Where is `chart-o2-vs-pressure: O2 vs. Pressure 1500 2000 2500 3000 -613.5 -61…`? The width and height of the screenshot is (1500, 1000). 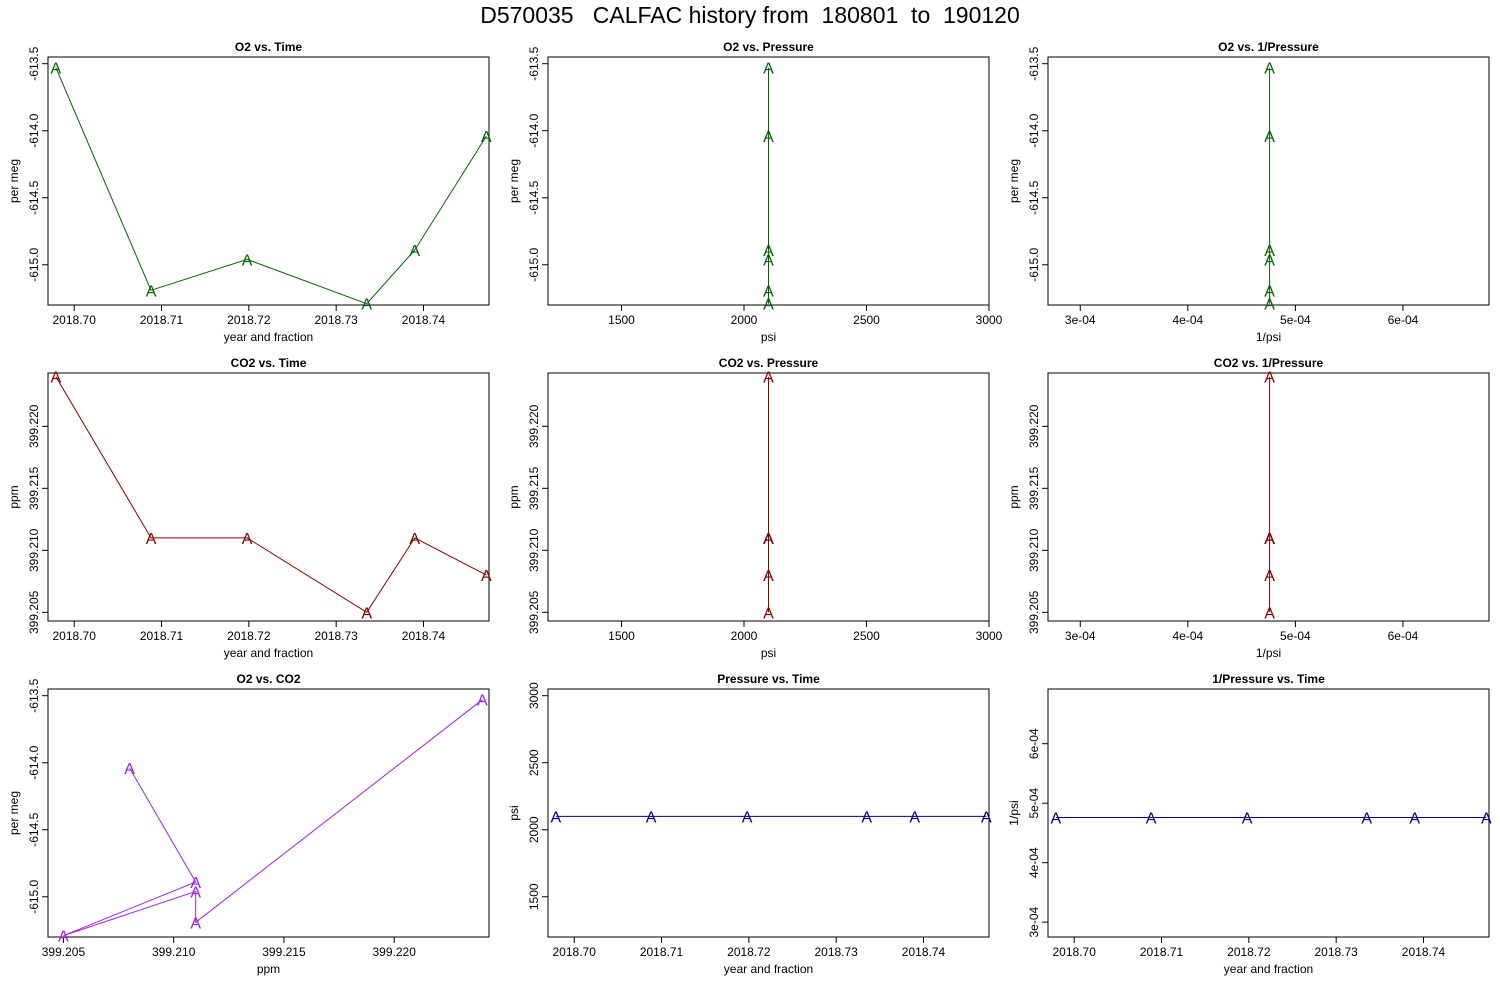 chart-o2-vs-pressure: O2 vs. Pressure 1500 2000 2500 3000 -613.5 -61… is located at coordinates (755, 192).